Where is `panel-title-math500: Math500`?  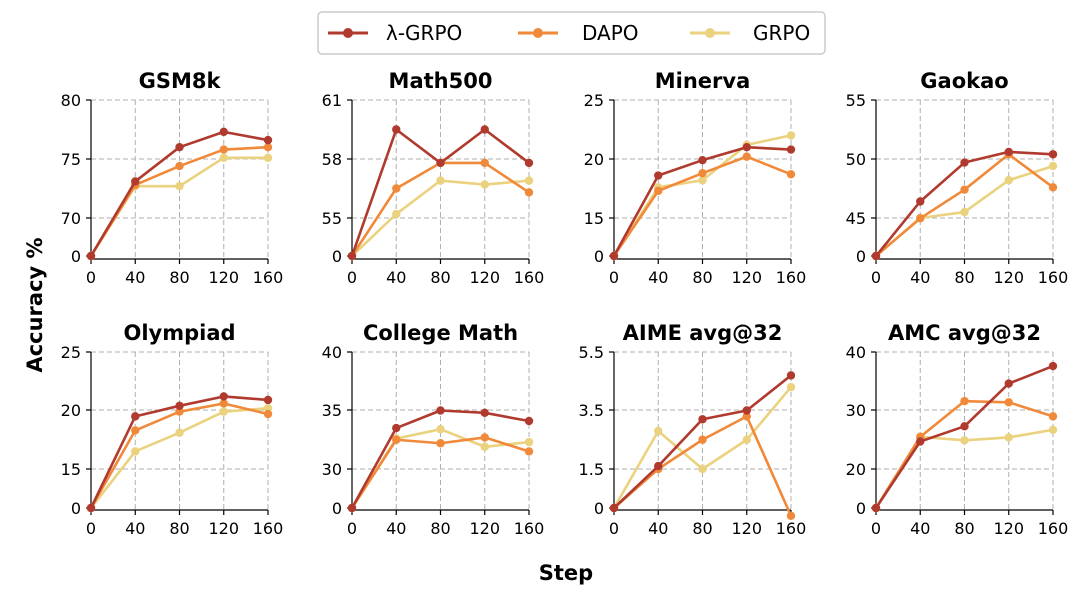 panel-title-math500: Math500 is located at coordinates (441, 81).